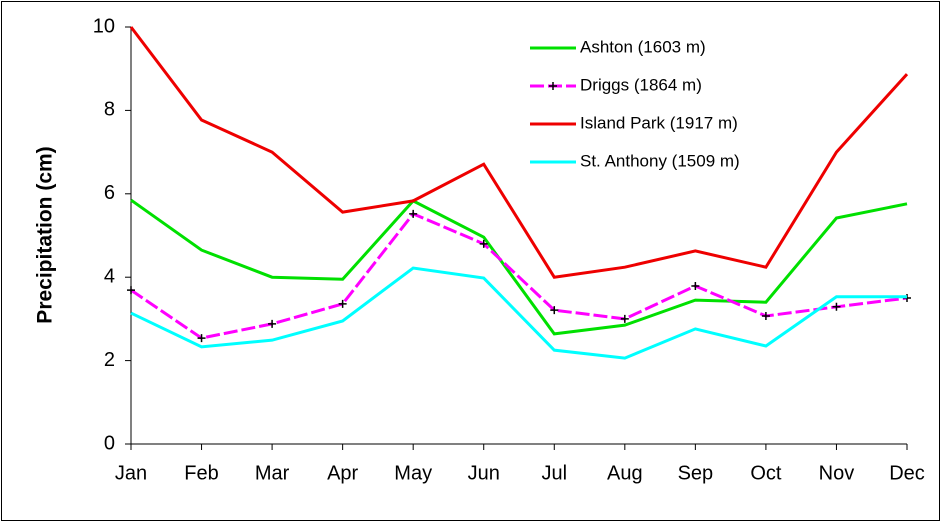  I want to click on x-tick-label: May, so click(413, 473).